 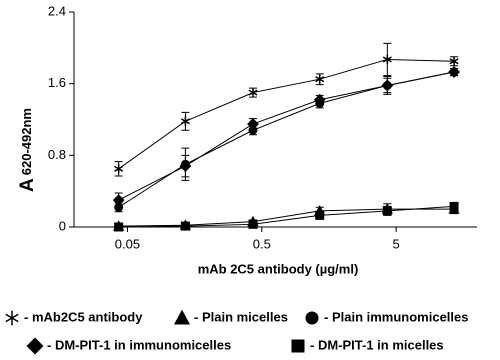 I want to click on legend-label: - Plain immunomicelles, so click(x=396, y=316).